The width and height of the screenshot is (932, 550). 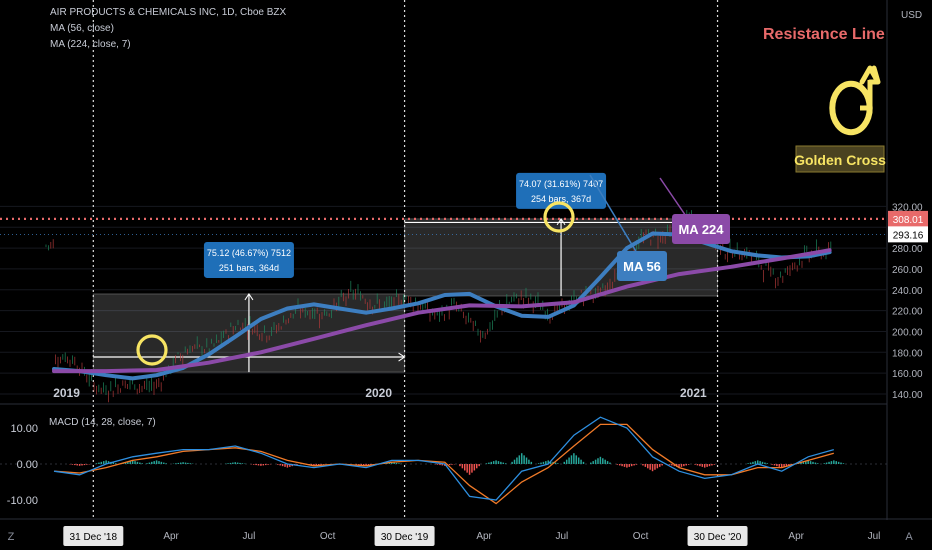 I want to click on golden-cross-box, so click(x=840, y=159).